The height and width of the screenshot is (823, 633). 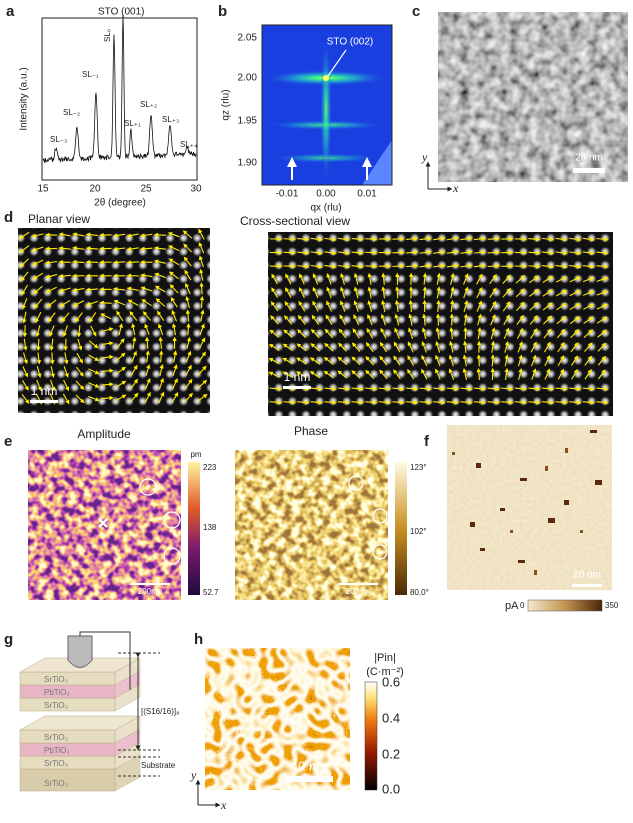 I want to click on scale-label: 20 nm, so click(x=589, y=158).